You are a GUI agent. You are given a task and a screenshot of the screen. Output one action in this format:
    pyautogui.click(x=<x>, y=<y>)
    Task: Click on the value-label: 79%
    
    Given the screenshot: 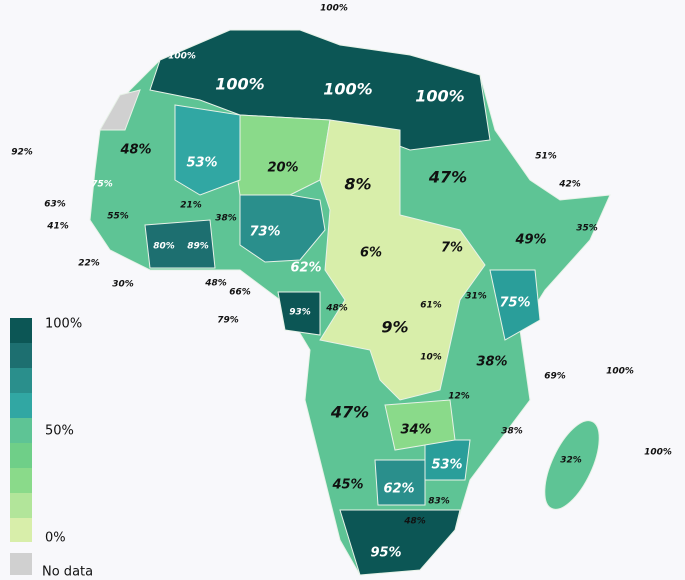 What is the action you would take?
    pyautogui.click(x=228, y=321)
    